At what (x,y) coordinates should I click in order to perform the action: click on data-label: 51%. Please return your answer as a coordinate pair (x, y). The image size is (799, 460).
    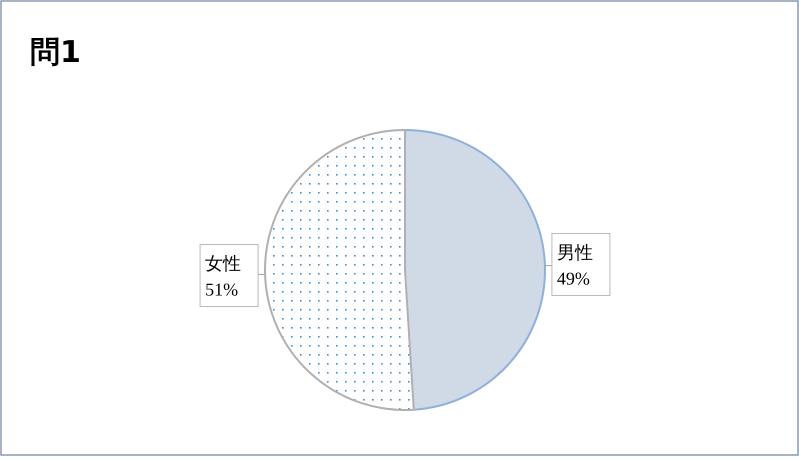
    Looking at the image, I should click on (221, 290).